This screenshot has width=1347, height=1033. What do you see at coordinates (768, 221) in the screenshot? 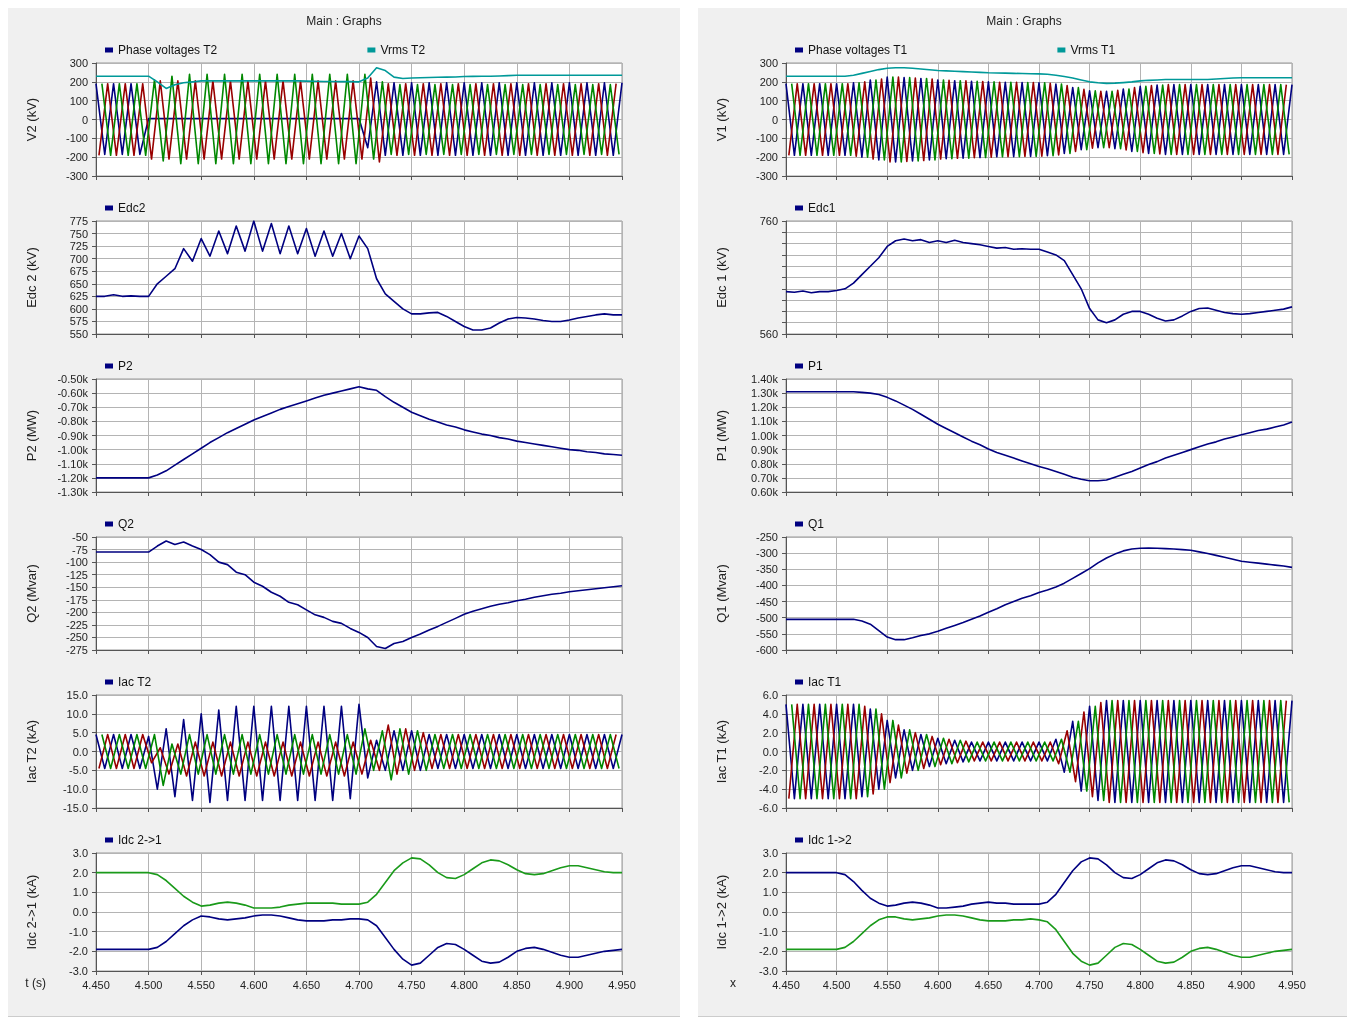
I see `y-tick-label: 760` at bounding box center [768, 221].